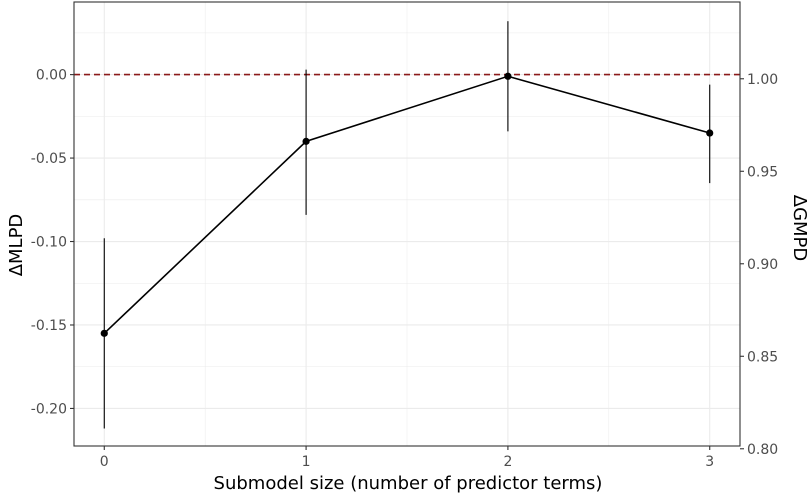  Describe the element at coordinates (16, 245) in the screenshot. I see `y-axis-title-left: ΔMLPD` at that location.